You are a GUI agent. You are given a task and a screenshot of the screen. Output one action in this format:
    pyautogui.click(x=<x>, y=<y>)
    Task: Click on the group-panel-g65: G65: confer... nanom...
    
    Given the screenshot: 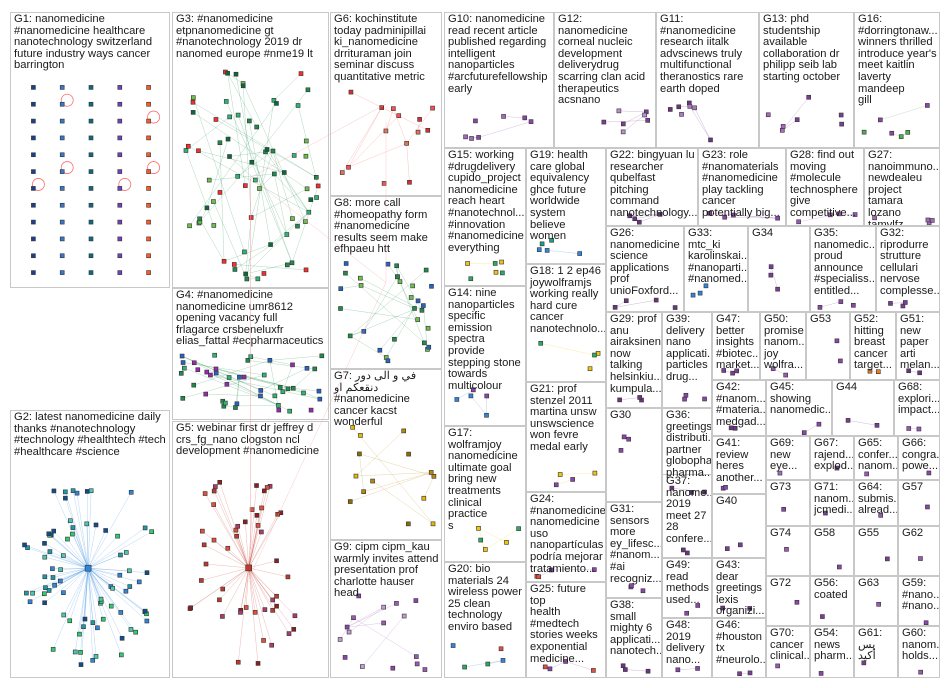 What is the action you would take?
    pyautogui.click(x=876, y=458)
    